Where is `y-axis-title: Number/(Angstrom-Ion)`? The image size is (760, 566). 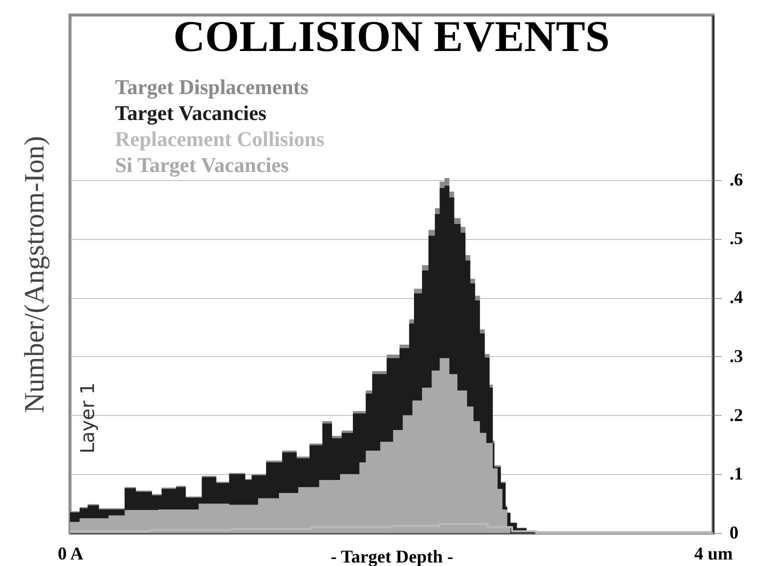
y-axis-title: Number/(Angstrom-Ion) is located at coordinates (35, 274).